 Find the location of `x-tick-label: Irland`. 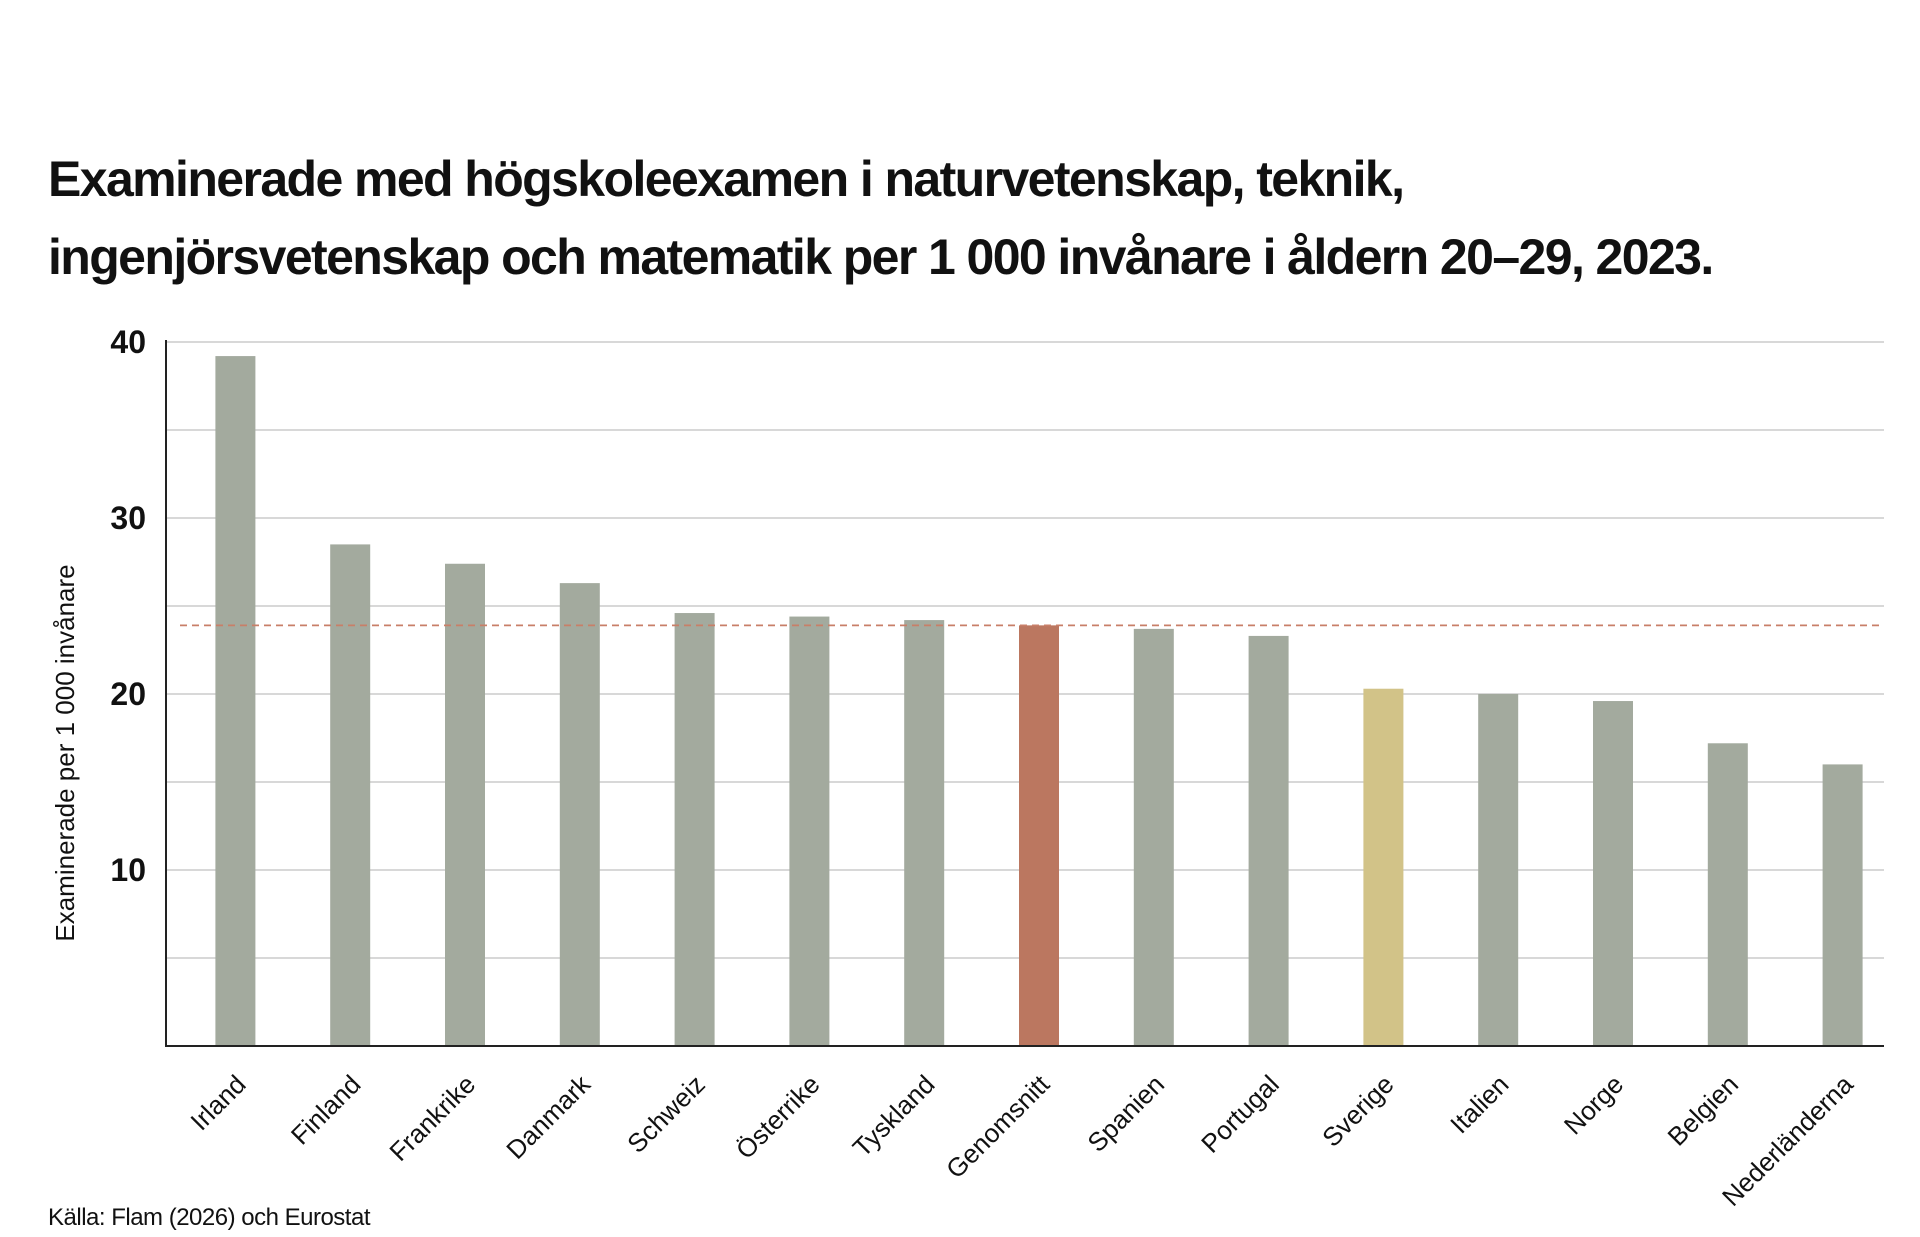

x-tick-label: Irland is located at coordinates (217, 1102).